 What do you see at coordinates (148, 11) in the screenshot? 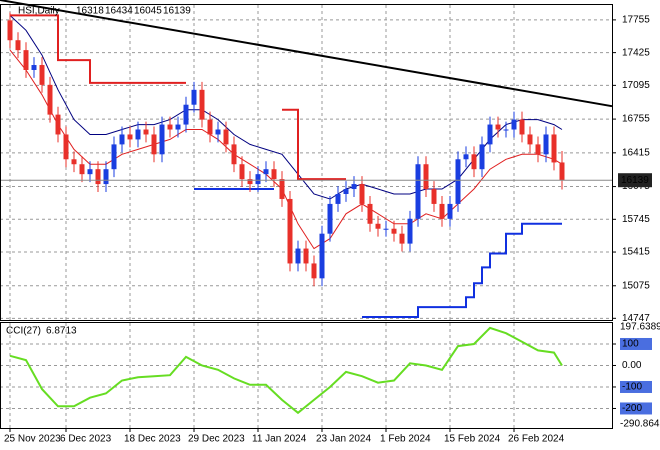
I see `low-value: 16045` at bounding box center [148, 11].